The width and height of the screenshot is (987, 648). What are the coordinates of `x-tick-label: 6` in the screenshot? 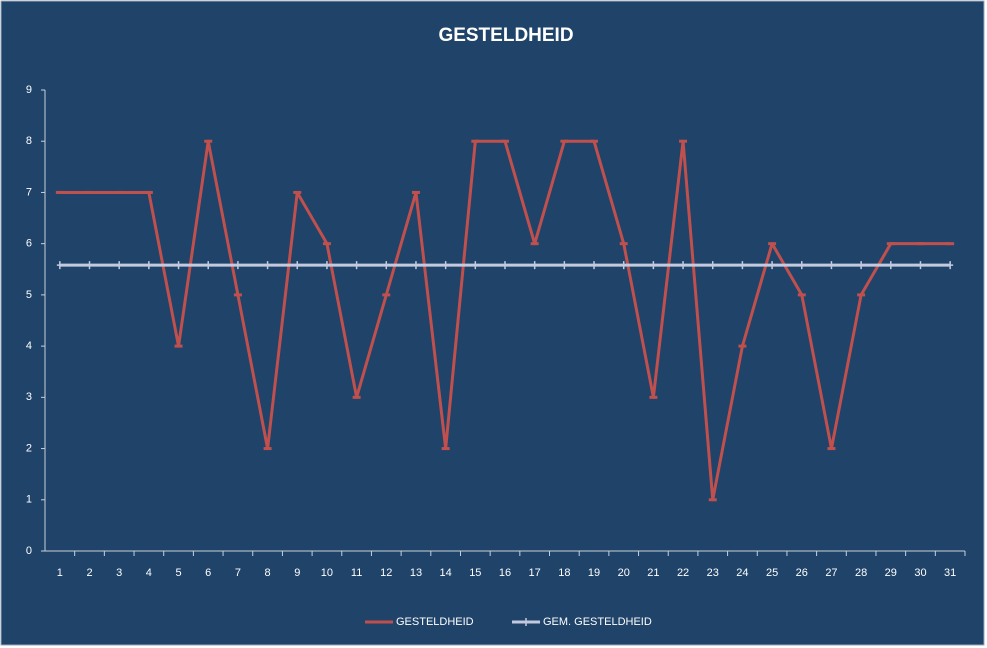 It's located at (208, 573).